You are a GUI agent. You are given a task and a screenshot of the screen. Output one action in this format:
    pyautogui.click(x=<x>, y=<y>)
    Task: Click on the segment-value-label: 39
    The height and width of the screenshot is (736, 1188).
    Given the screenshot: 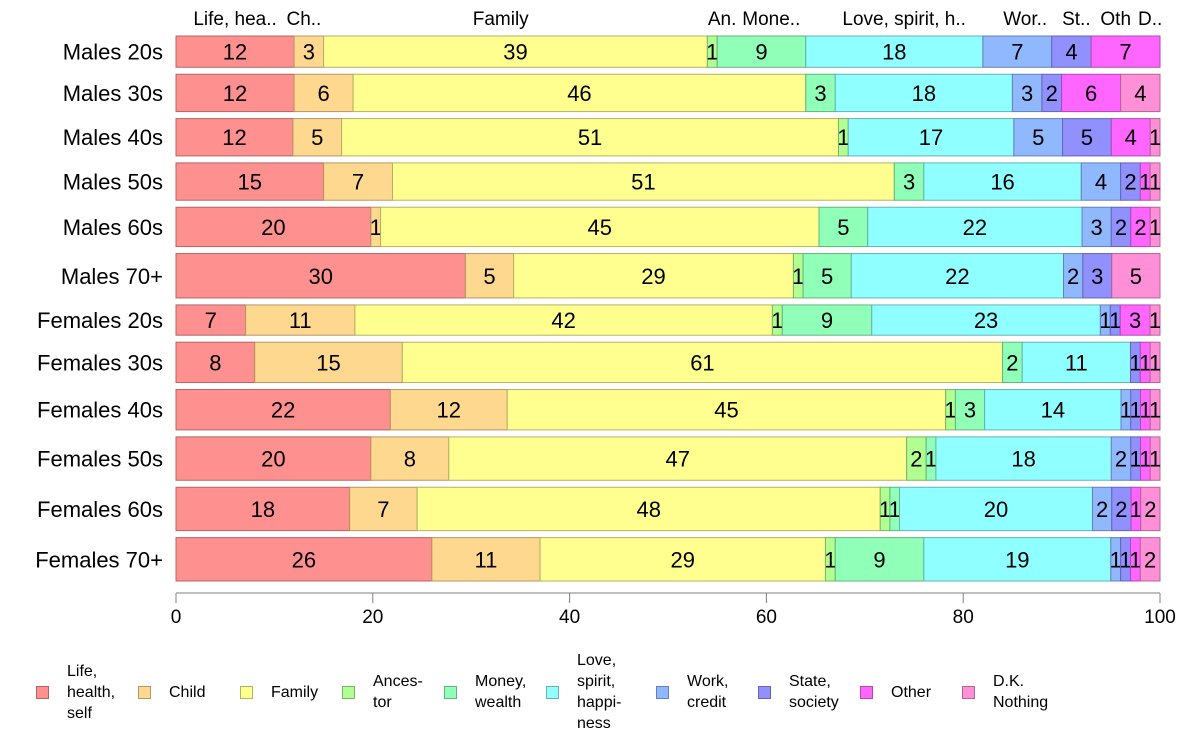 What is the action you would take?
    pyautogui.click(x=515, y=52)
    